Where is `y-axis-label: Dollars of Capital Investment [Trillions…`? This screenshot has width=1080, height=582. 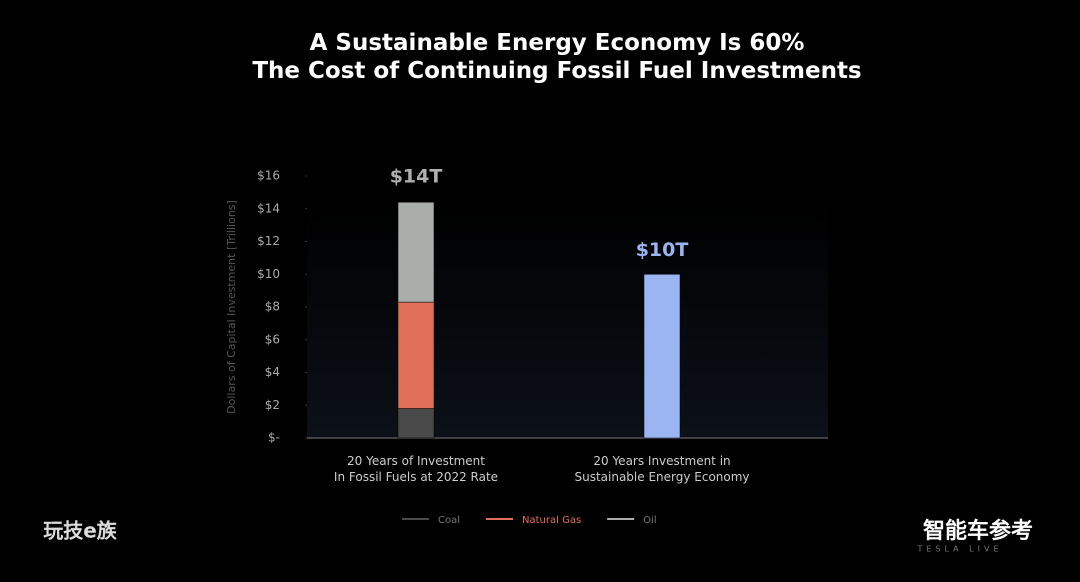 y-axis-label: Dollars of Capital Investment [Trillions… is located at coordinates (231, 307).